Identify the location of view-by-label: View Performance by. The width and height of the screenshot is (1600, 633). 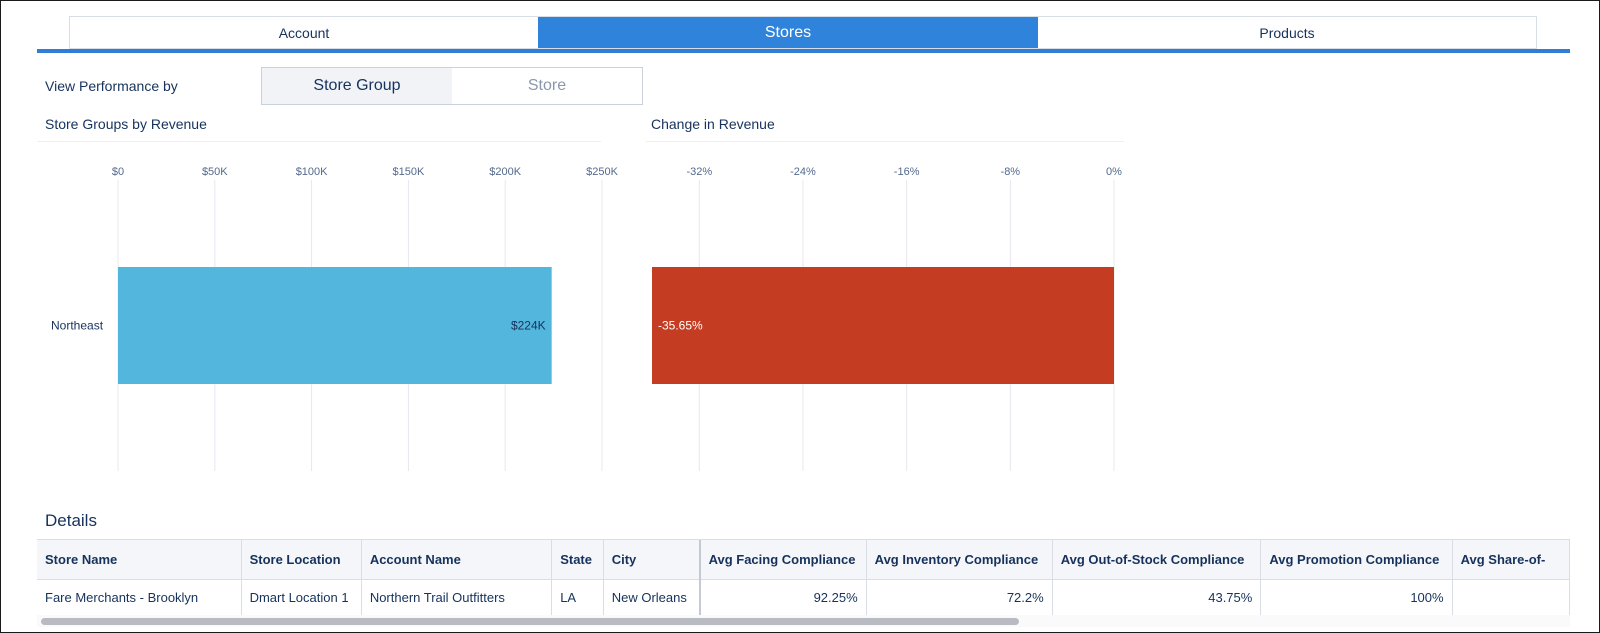
(111, 86).